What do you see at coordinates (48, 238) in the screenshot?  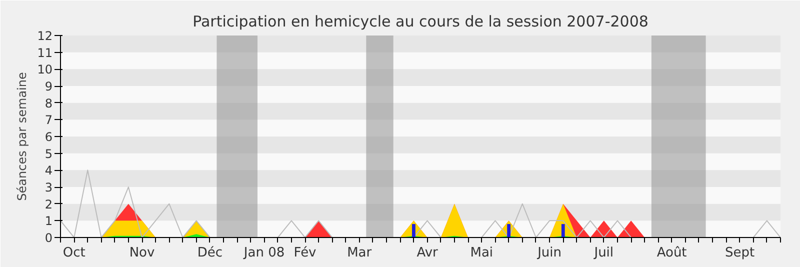 I see `y-tick-label: 0` at bounding box center [48, 238].